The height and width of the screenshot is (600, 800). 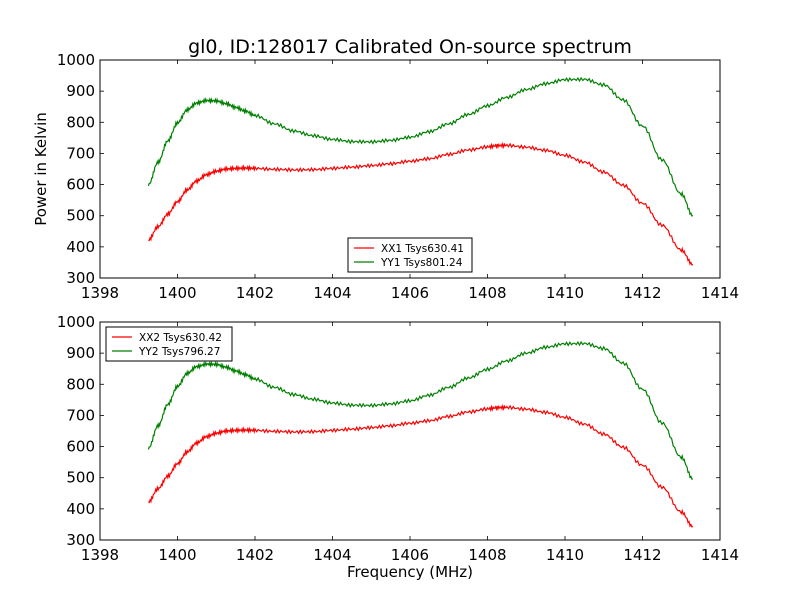 I want to click on bottom-legend-entry-1: XX2 Tsys630.42, so click(x=180, y=338).